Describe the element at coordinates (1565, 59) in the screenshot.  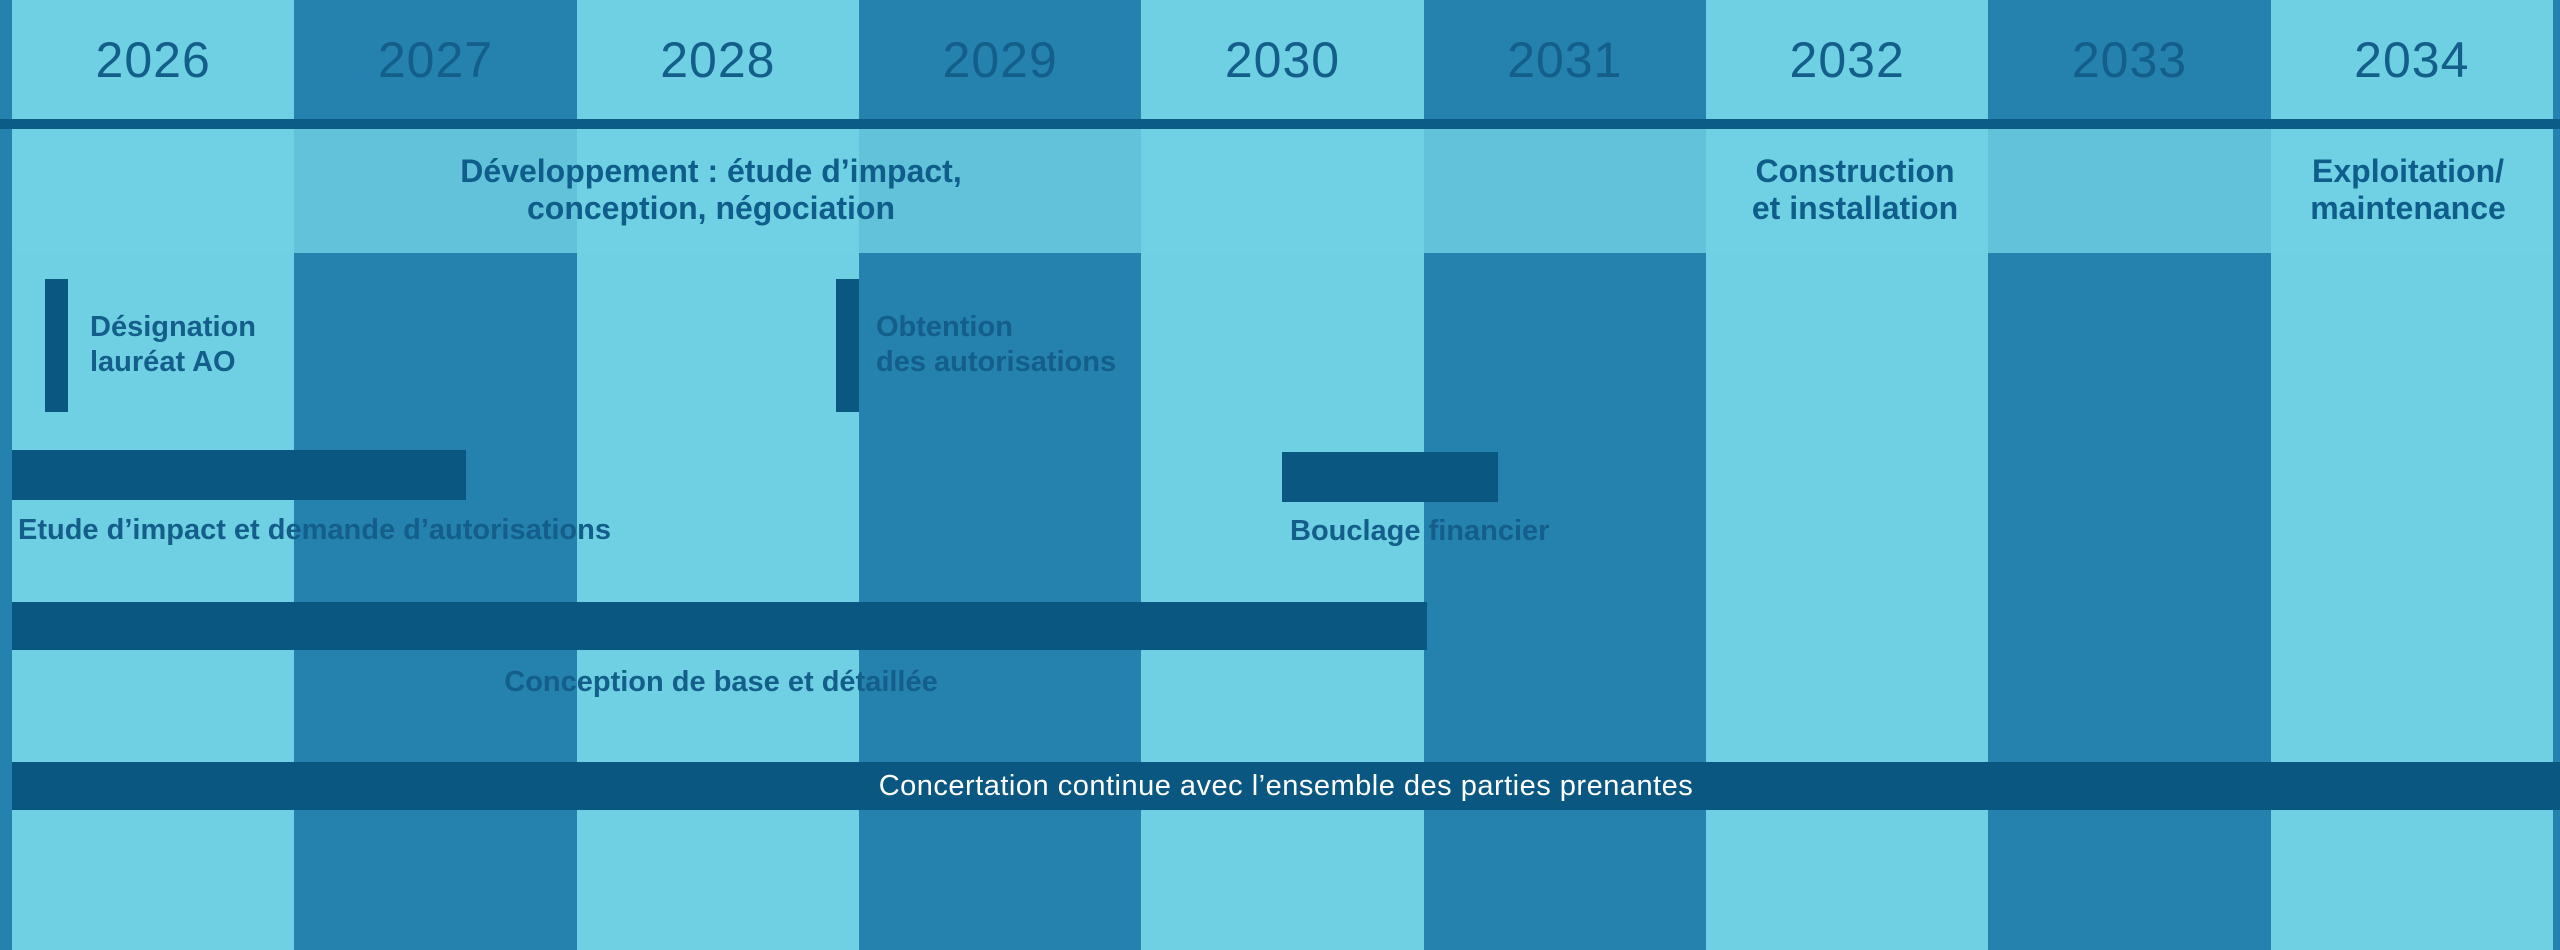
I see `year-label: 2031` at that location.